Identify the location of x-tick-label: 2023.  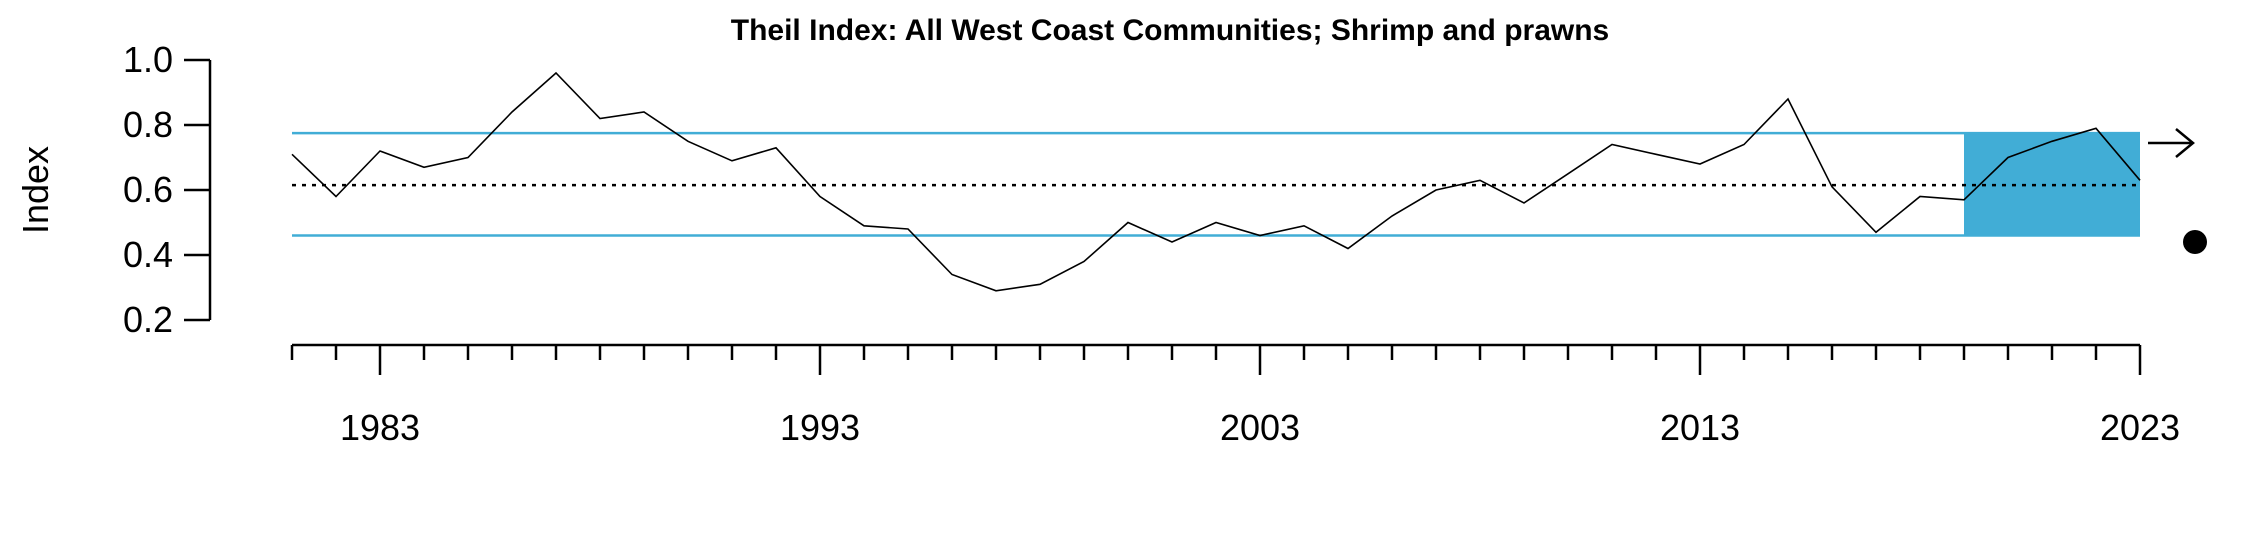
(2140, 427).